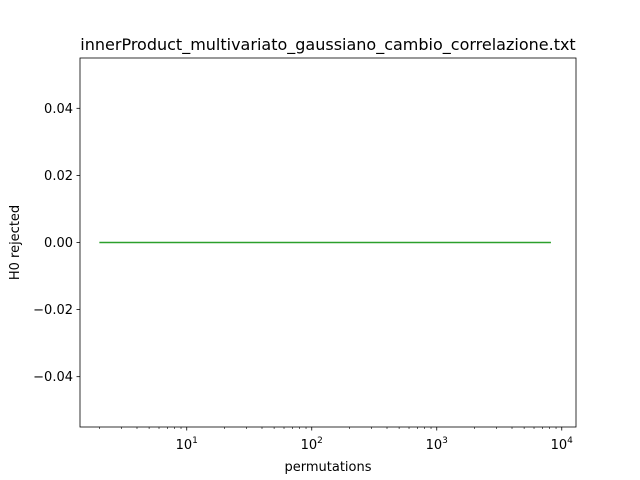 This screenshot has height=480, width=640. What do you see at coordinates (437, 444) in the screenshot?
I see `x-tick-label: 10³` at bounding box center [437, 444].